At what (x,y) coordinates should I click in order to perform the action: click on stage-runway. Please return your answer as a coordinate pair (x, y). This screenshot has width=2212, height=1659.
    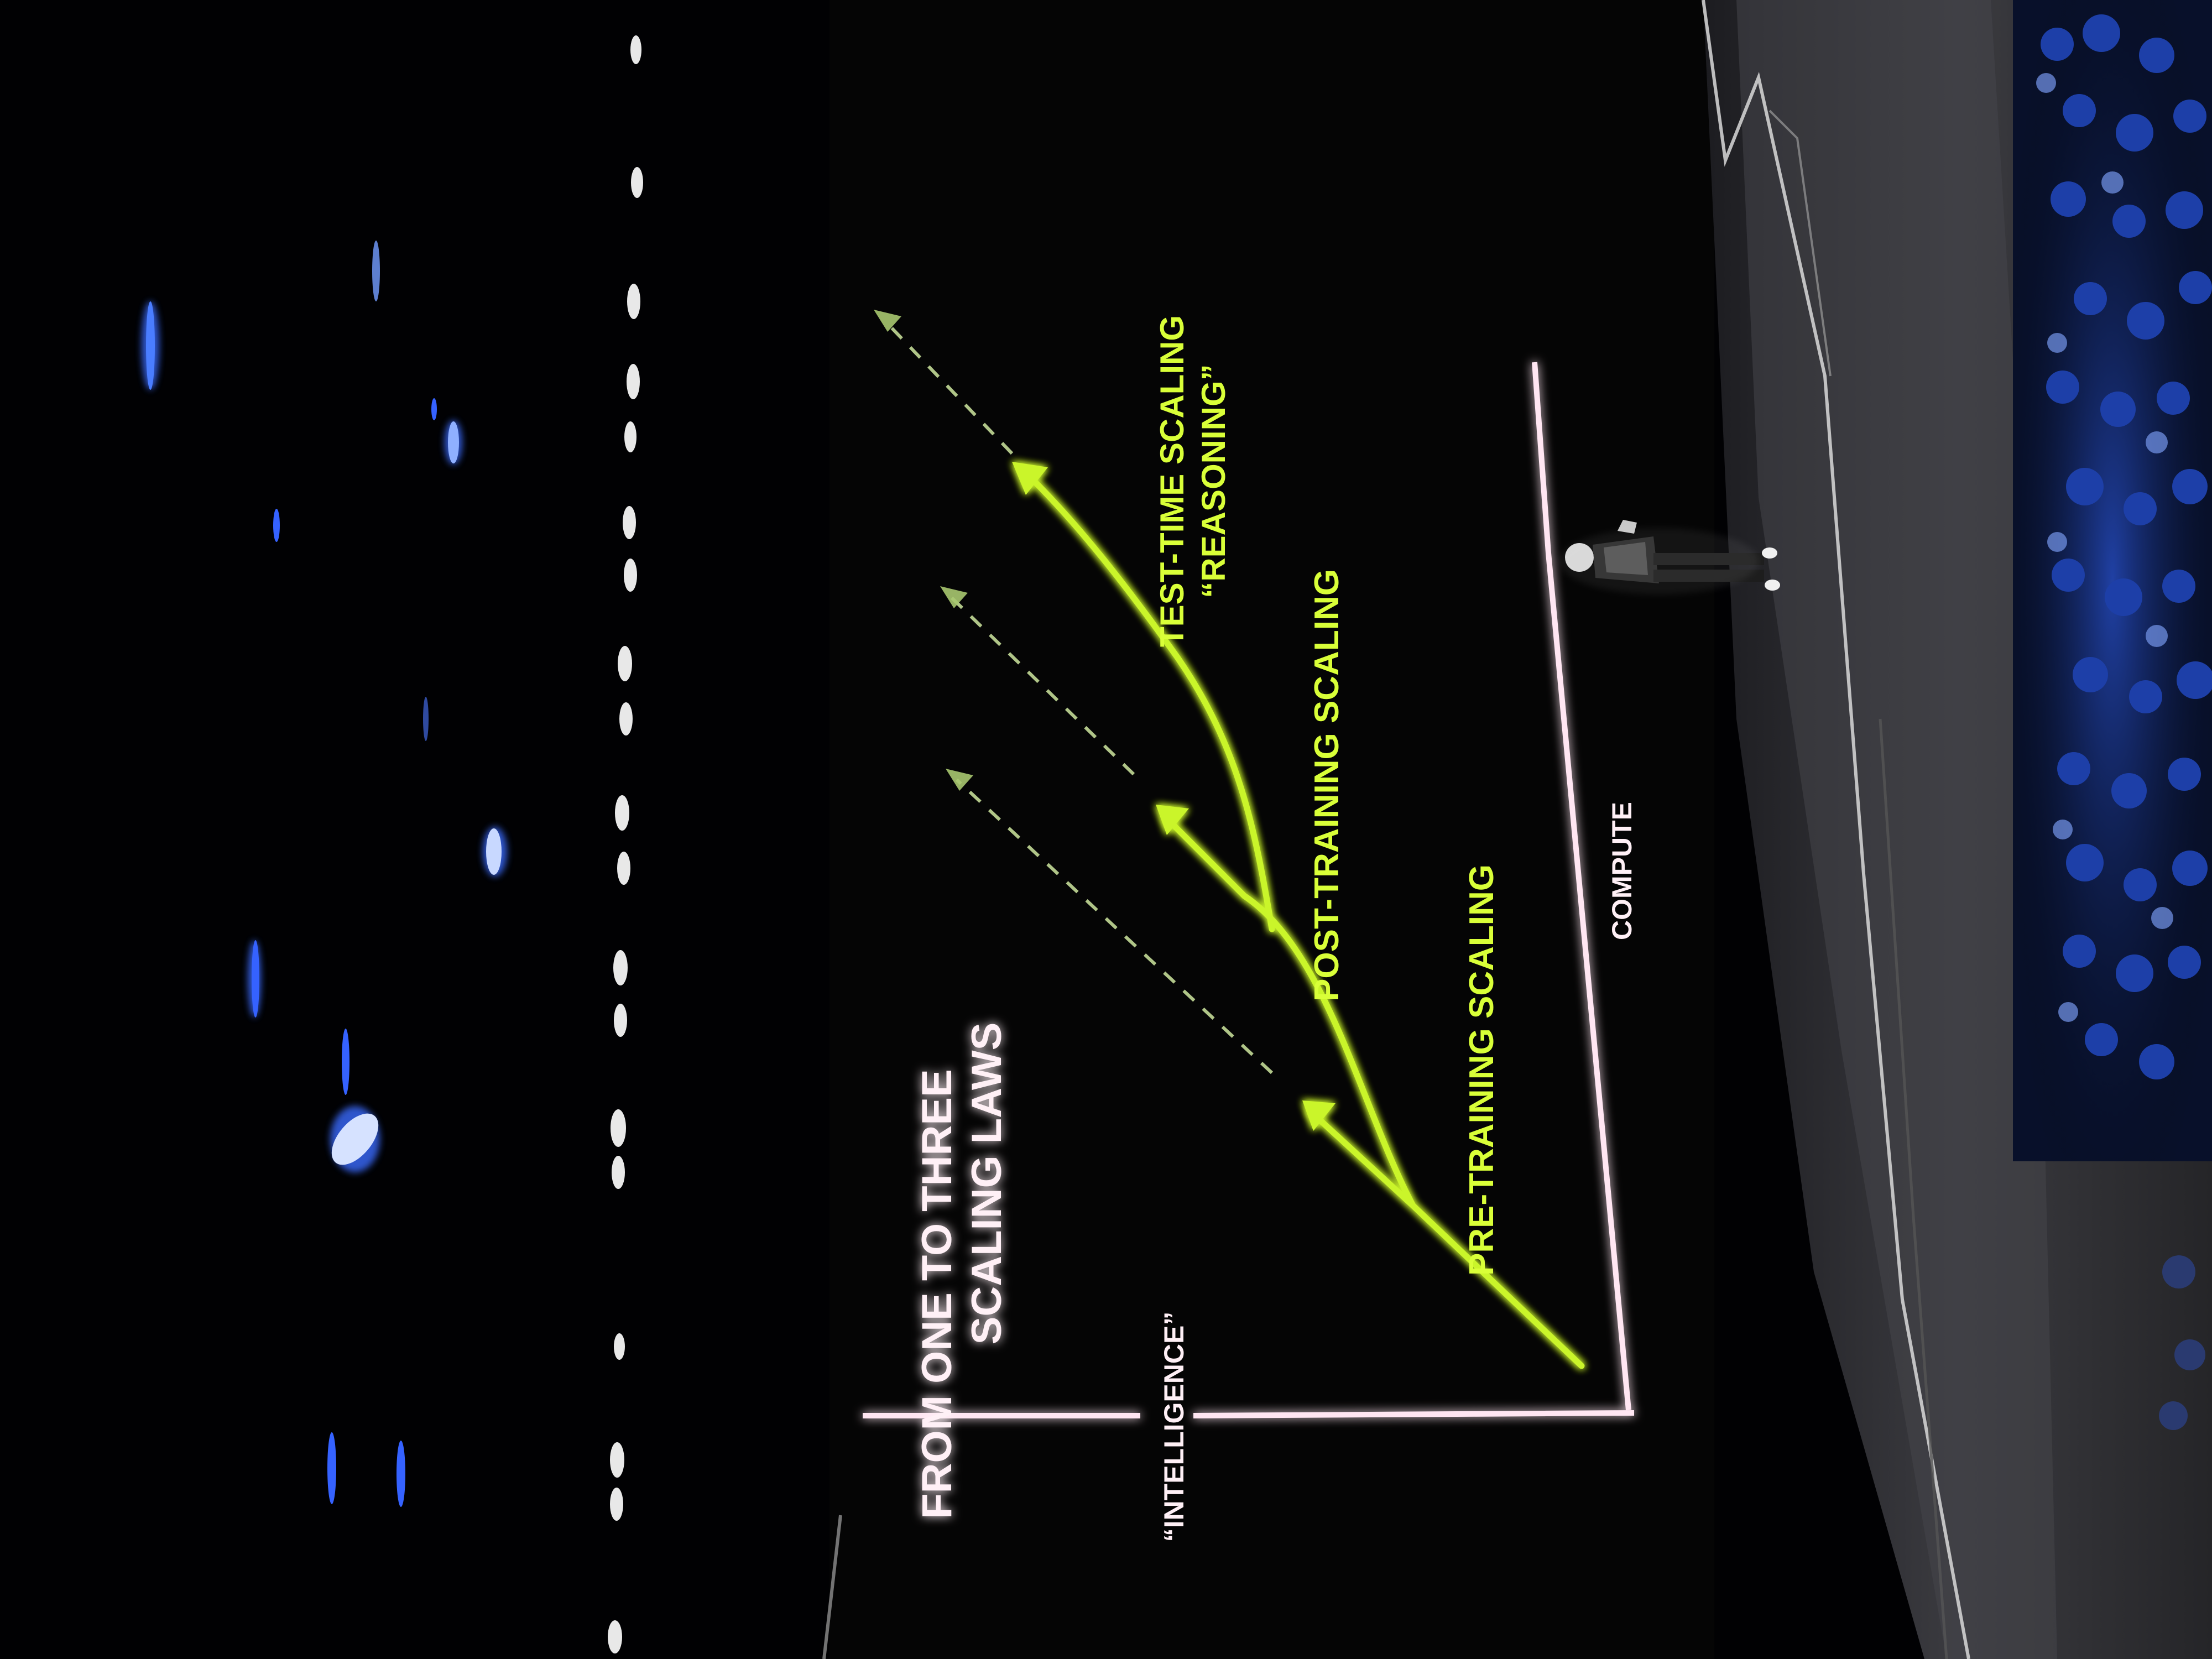
    Looking at the image, I should click on (1897, 830).